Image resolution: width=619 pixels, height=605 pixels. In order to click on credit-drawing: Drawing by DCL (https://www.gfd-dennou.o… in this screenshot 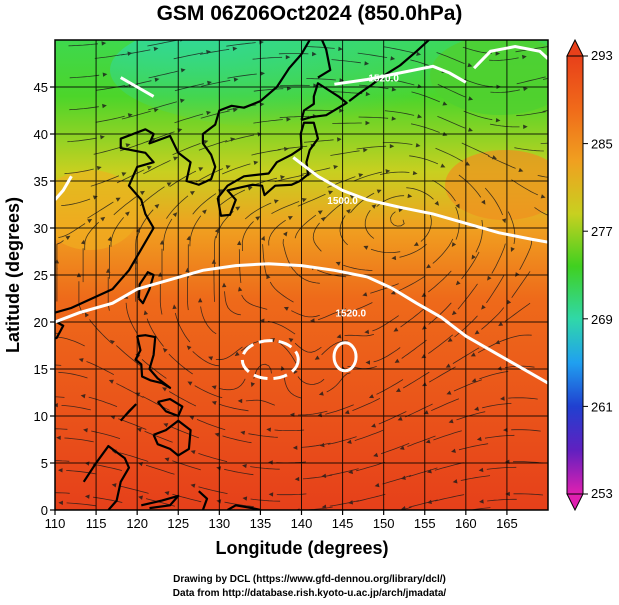, I will do `click(309, 579)`.